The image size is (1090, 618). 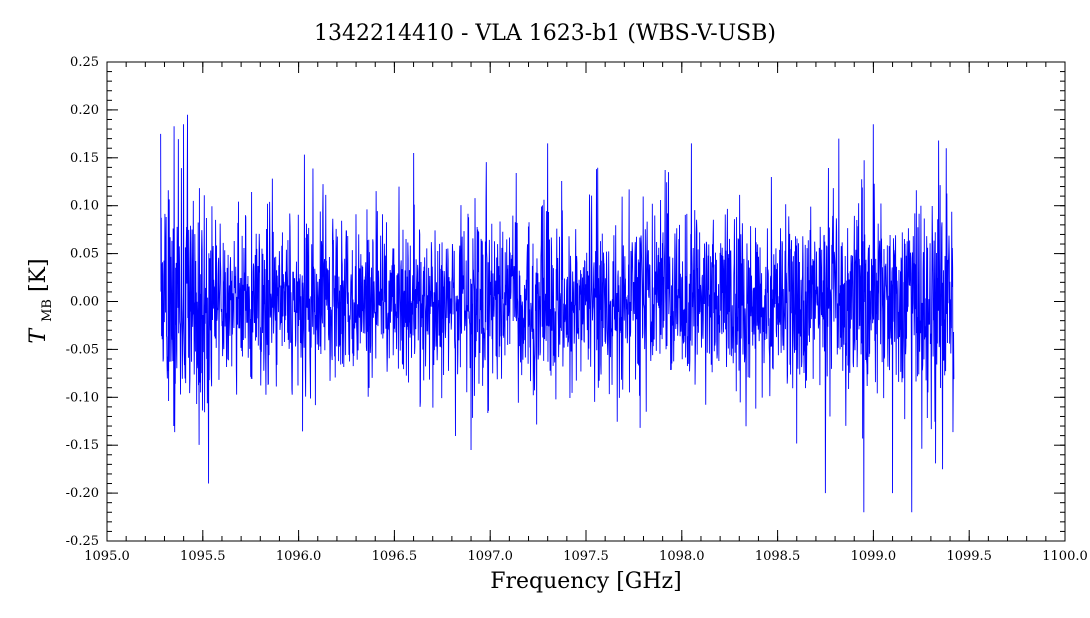 What do you see at coordinates (107, 556) in the screenshot?
I see `x-tick-label: 1095.0` at bounding box center [107, 556].